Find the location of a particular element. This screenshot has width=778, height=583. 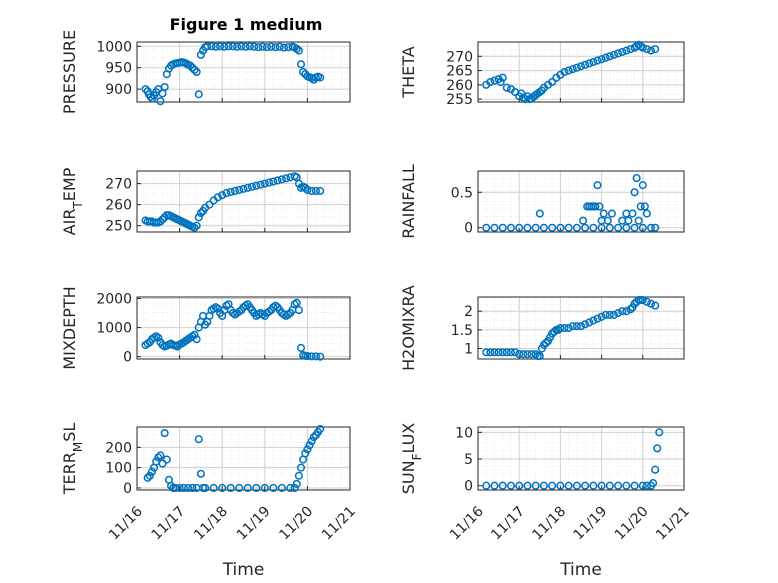

y-axis-label-text: TERR is located at coordinates (69, 473).